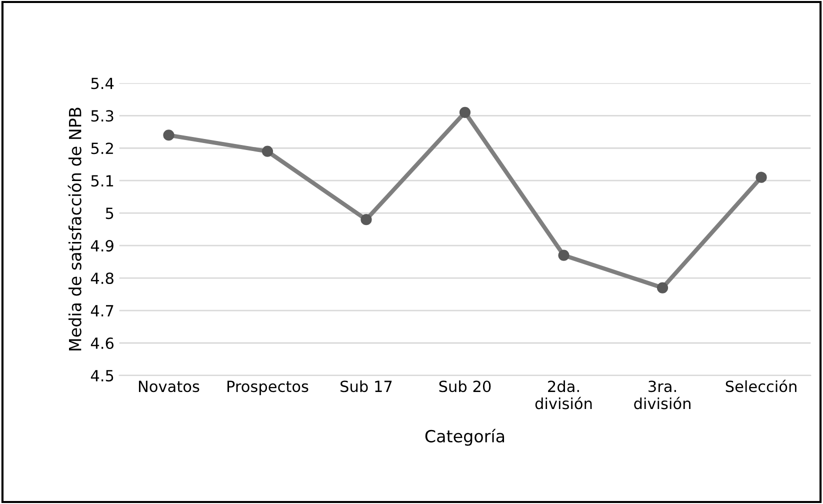 The image size is (823, 504). What do you see at coordinates (110, 214) in the screenshot?
I see `y-tick-label: 5` at bounding box center [110, 214].